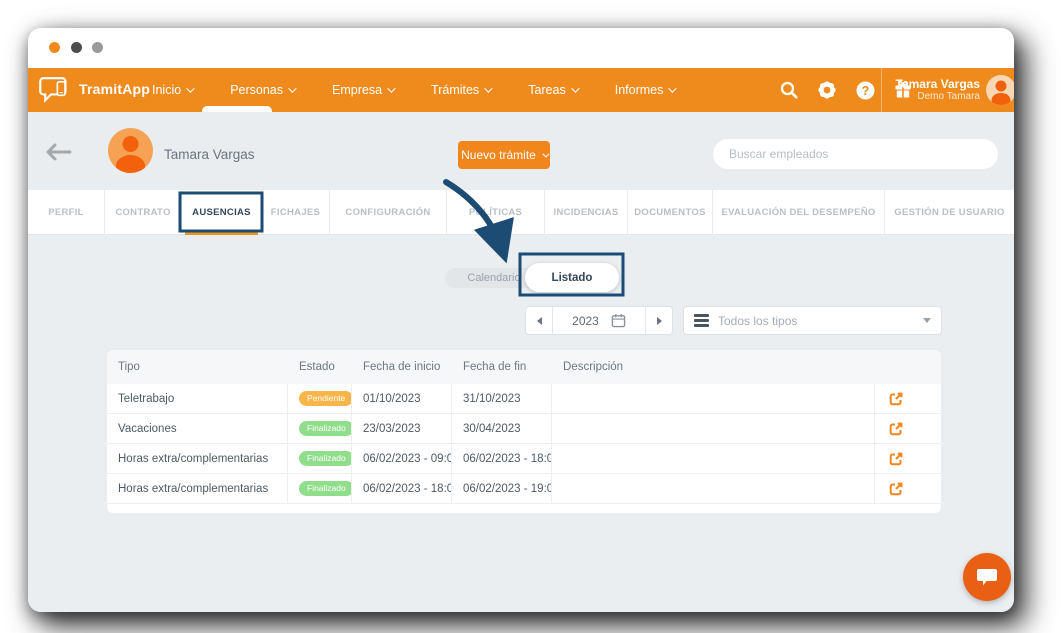 This screenshot has height=633, width=1061. I want to click on chat-bubble-icon, so click(987, 577).